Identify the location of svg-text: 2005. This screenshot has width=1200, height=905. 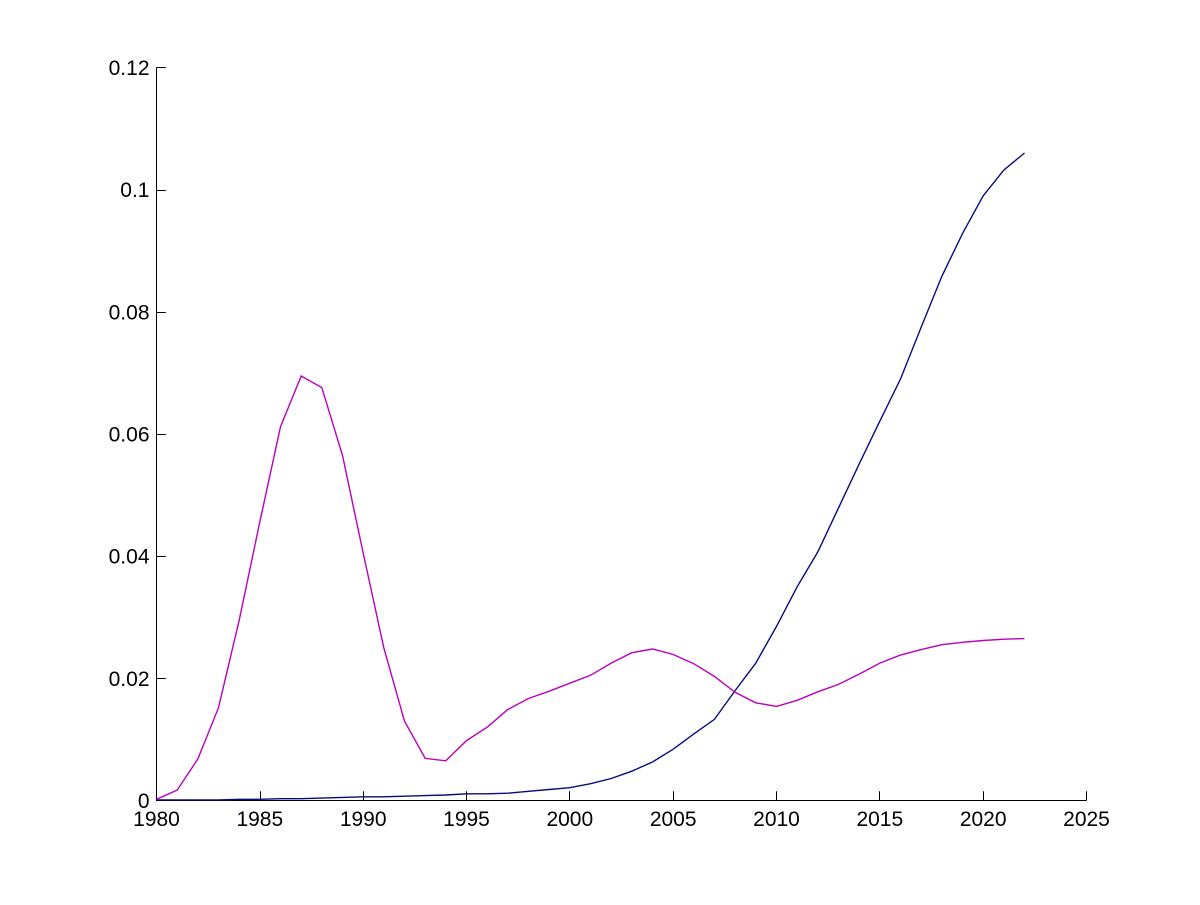
(673, 819).